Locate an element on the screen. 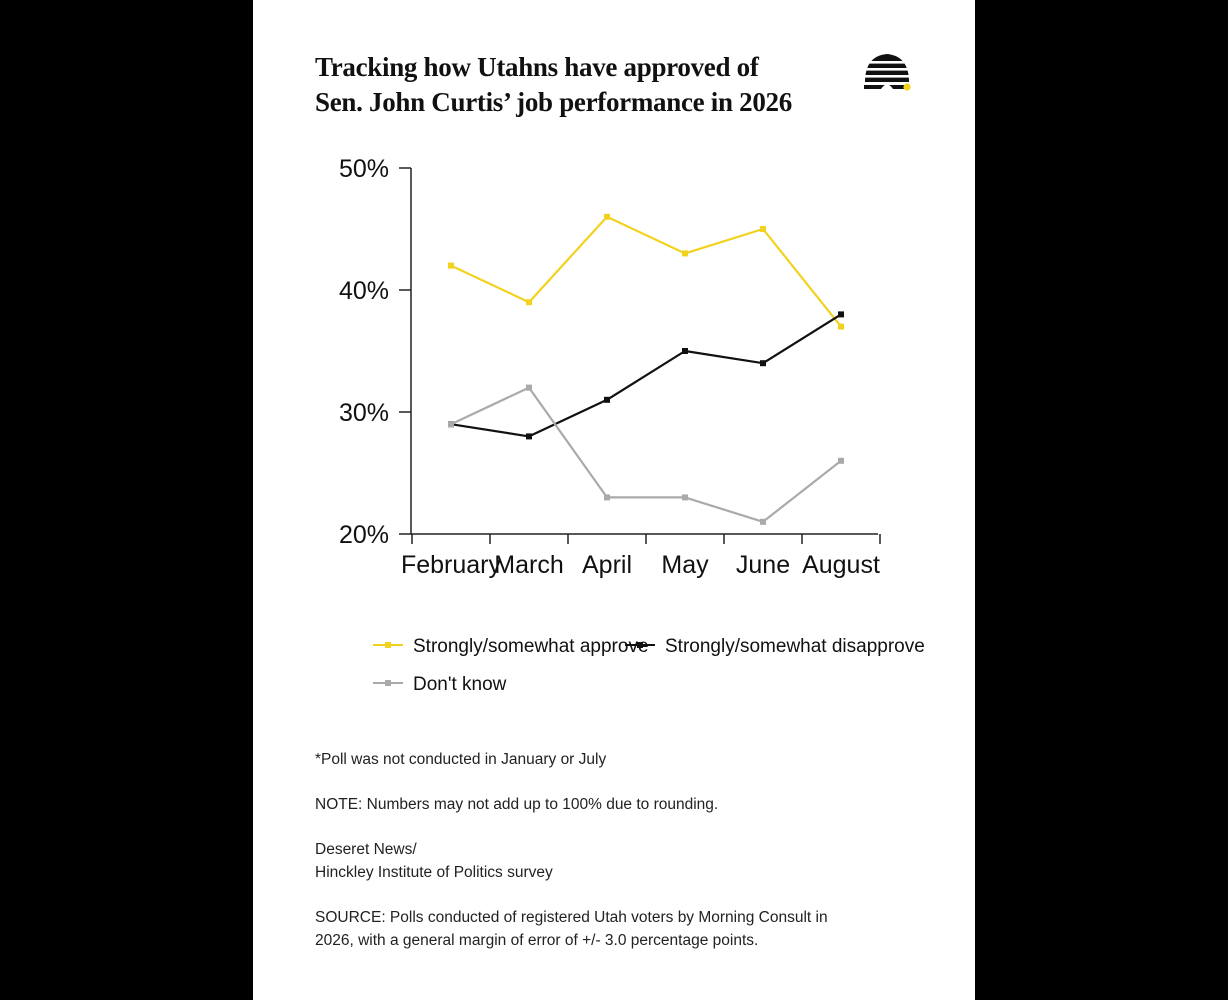 This screenshot has height=1000, width=1228. x-tick-label: June is located at coordinates (763, 565).